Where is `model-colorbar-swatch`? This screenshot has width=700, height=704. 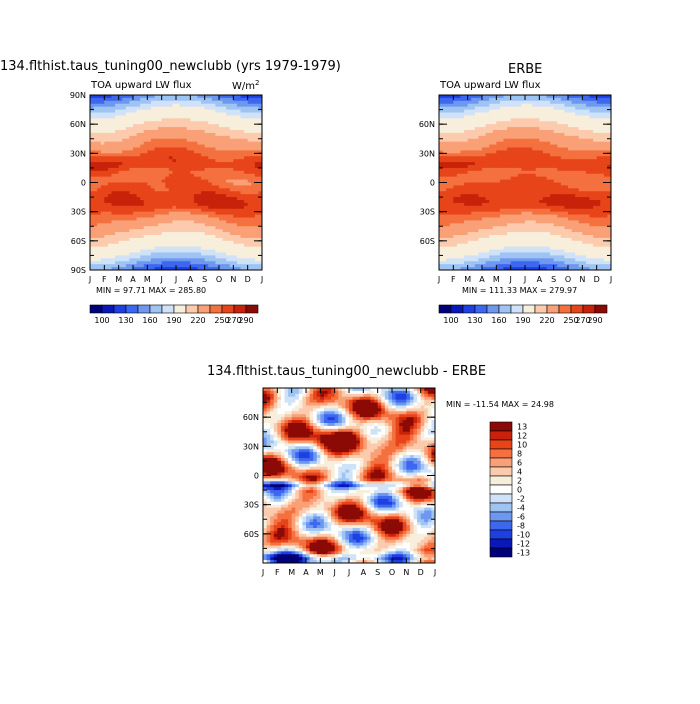 model-colorbar-swatch is located at coordinates (204, 309).